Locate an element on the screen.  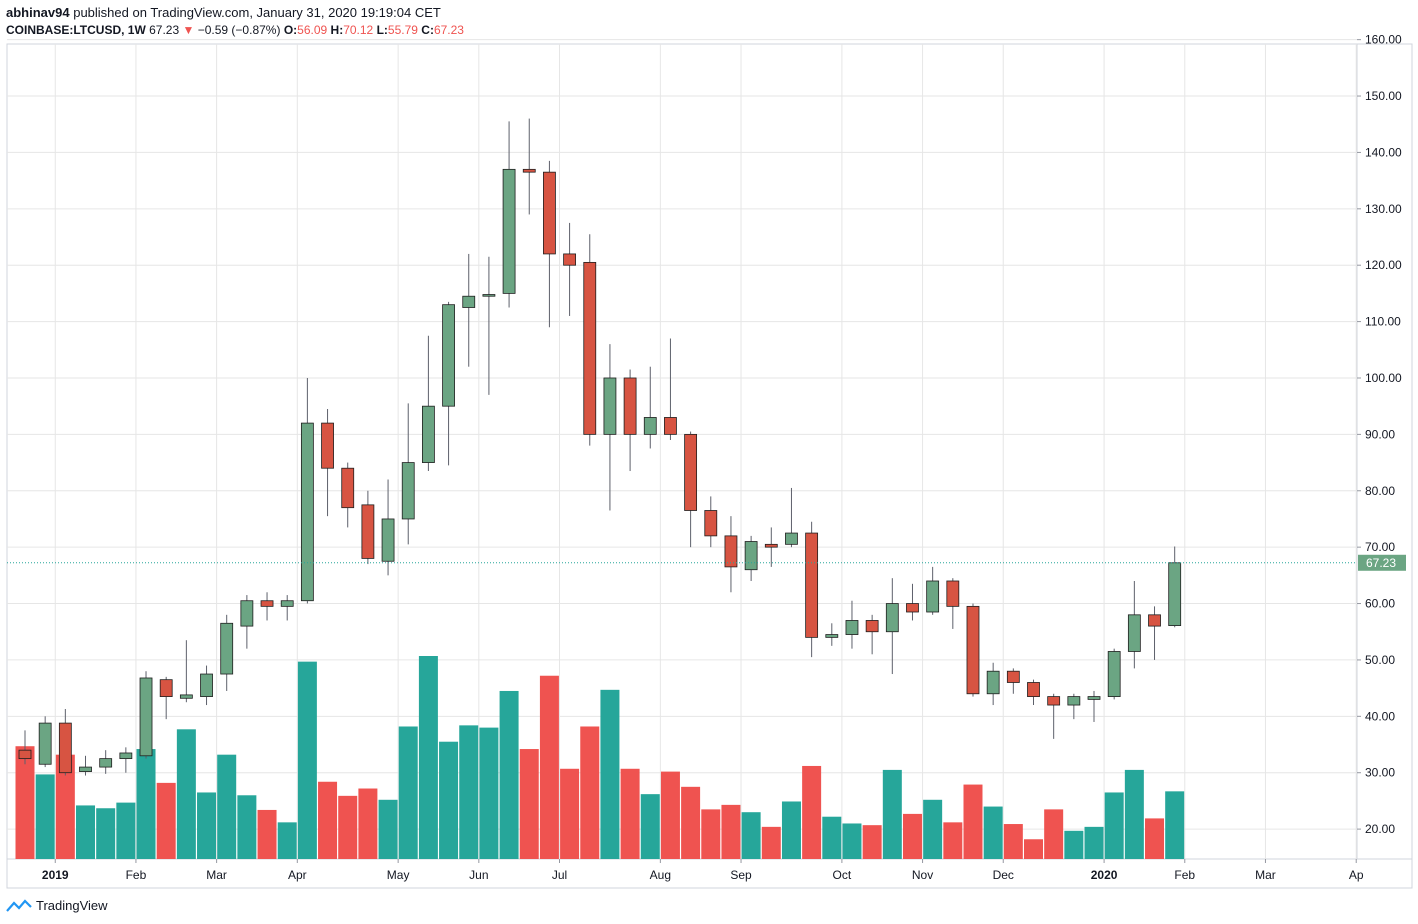
down-arrow-icon: ▼ is located at coordinates (188, 30).